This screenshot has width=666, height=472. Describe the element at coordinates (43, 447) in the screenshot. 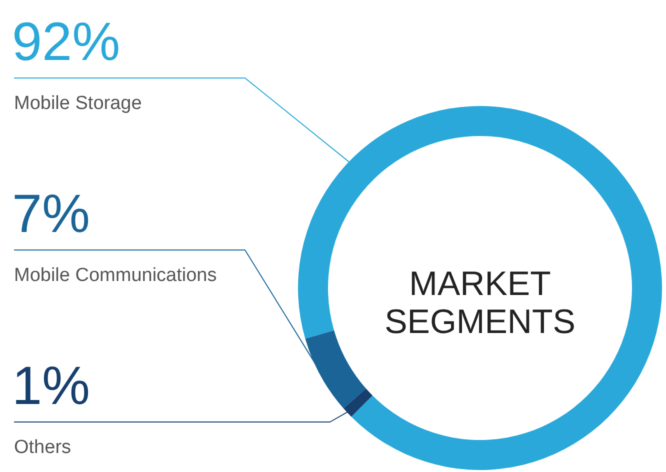

I see `slice-label: Others` at that location.